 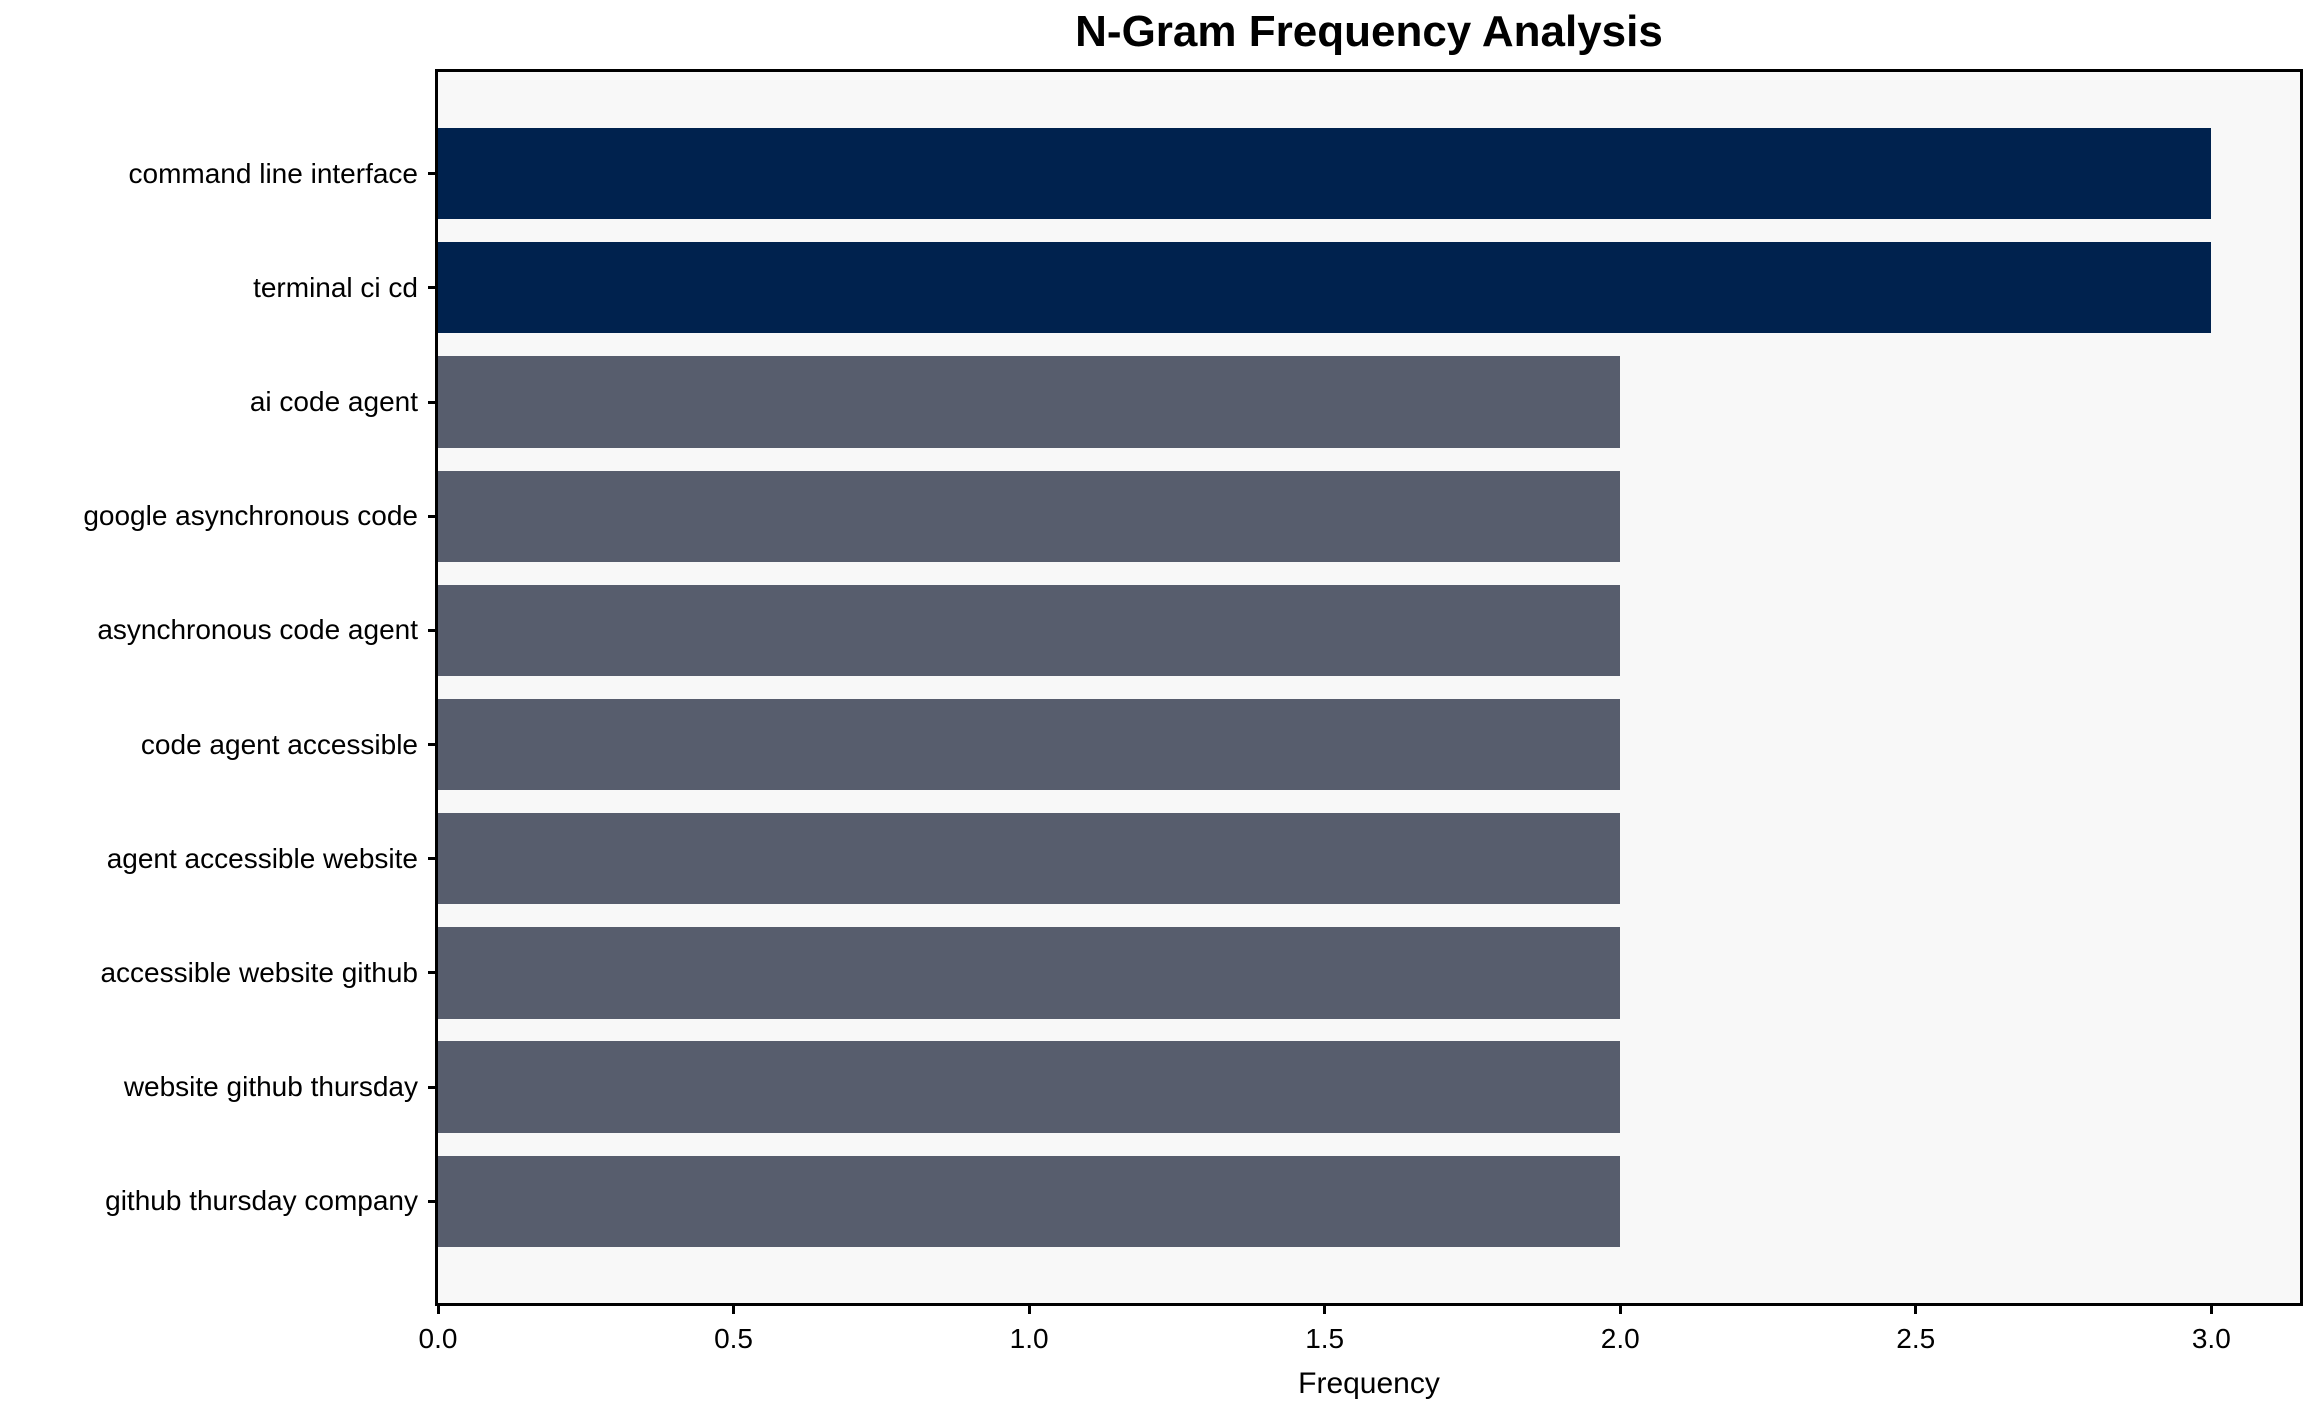 What do you see at coordinates (335, 287) in the screenshot?
I see `ytick-label: terminal ci cd` at bounding box center [335, 287].